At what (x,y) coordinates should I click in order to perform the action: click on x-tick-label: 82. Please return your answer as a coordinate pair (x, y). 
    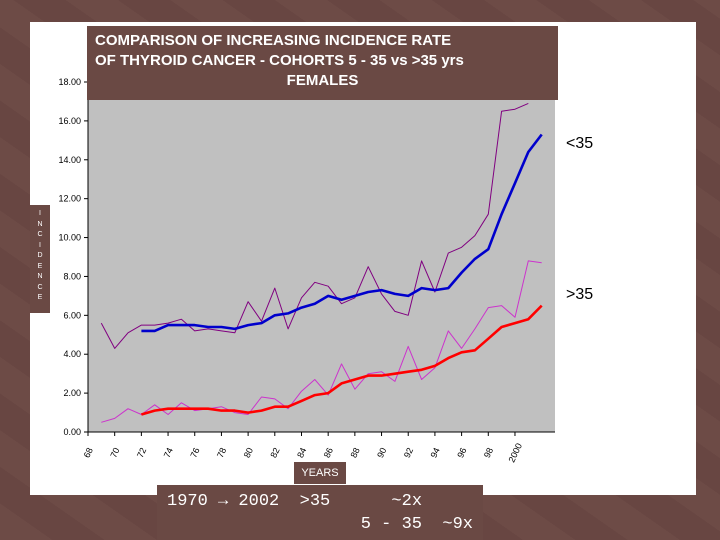
    Looking at the image, I should click on (274, 452).